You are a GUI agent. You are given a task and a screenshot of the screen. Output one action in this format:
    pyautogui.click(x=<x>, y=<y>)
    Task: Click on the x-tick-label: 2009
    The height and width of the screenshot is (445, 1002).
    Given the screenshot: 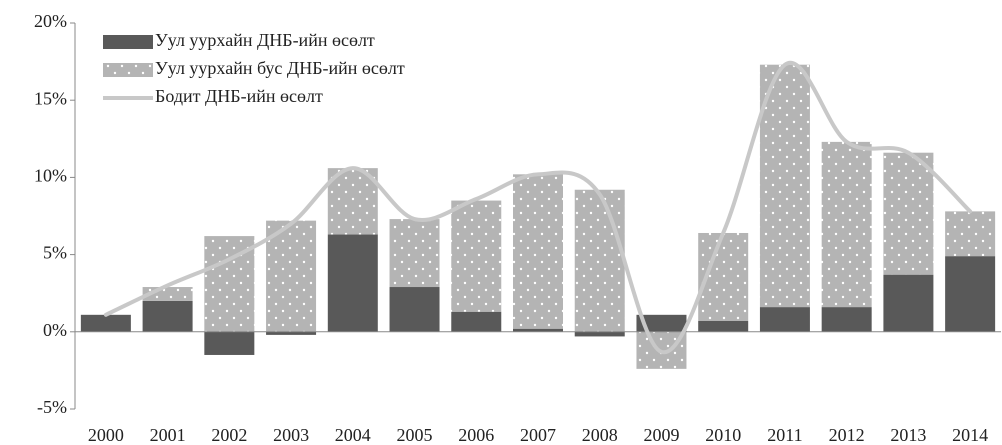 What is the action you would take?
    pyautogui.click(x=661, y=435)
    